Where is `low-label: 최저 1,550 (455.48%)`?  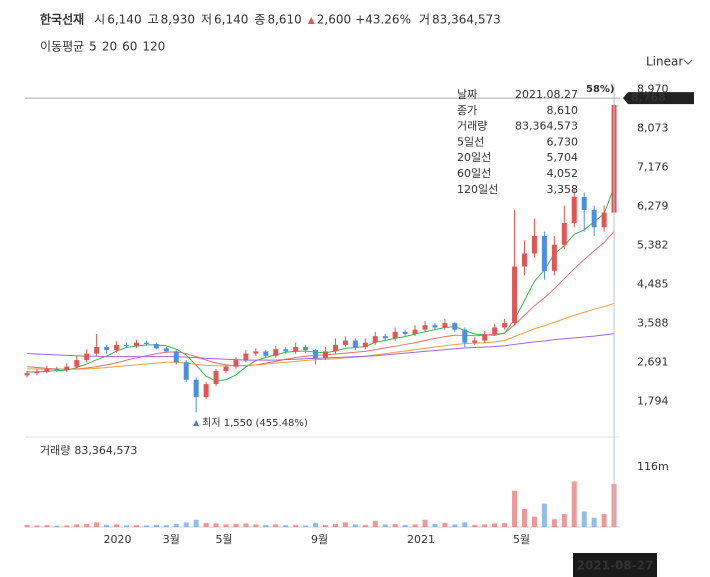 low-label: 최저 1,550 (455.48%) is located at coordinates (255, 423).